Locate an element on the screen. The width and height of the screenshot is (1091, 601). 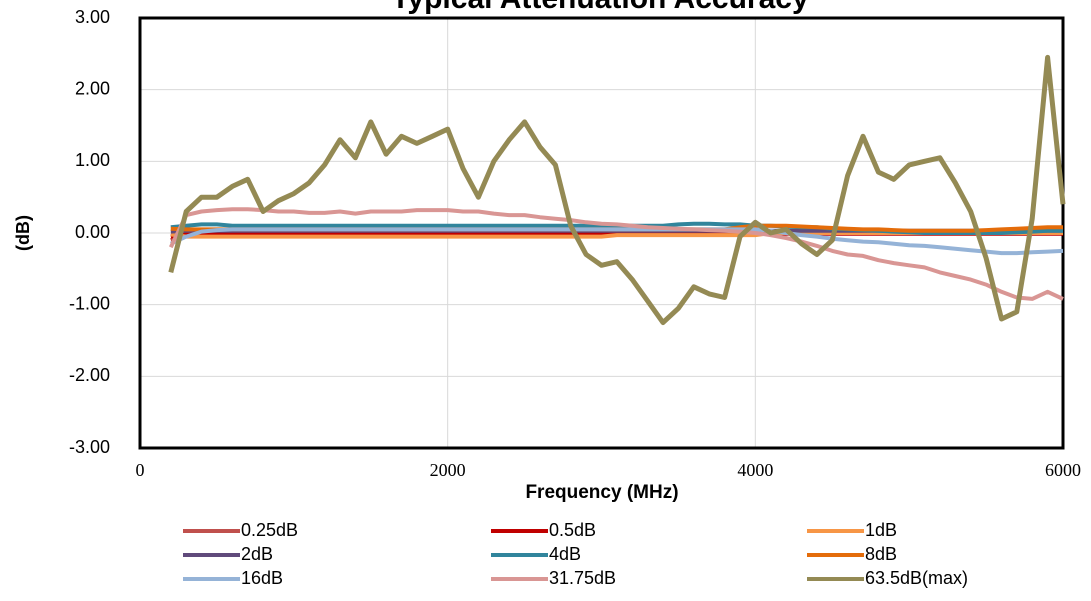
legend-label: 63.5dB(max) is located at coordinates (916, 578).